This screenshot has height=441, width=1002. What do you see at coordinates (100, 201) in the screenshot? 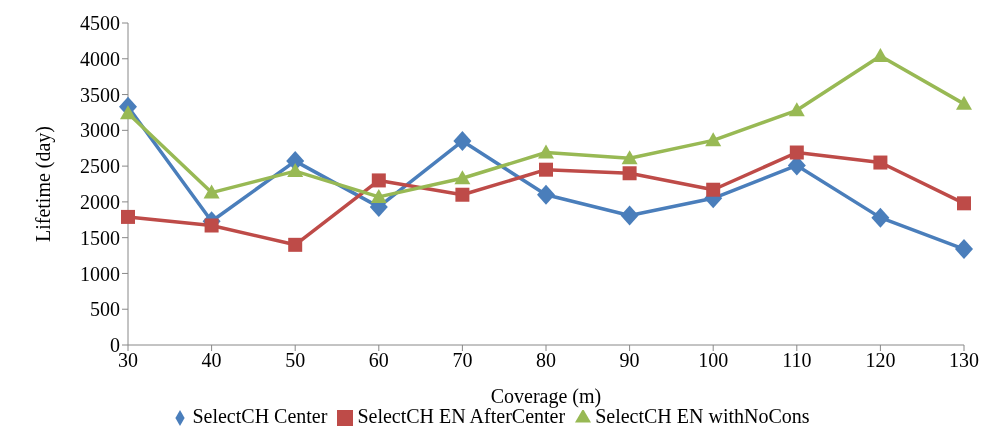
I see `y-tick-label: 2000` at bounding box center [100, 201].